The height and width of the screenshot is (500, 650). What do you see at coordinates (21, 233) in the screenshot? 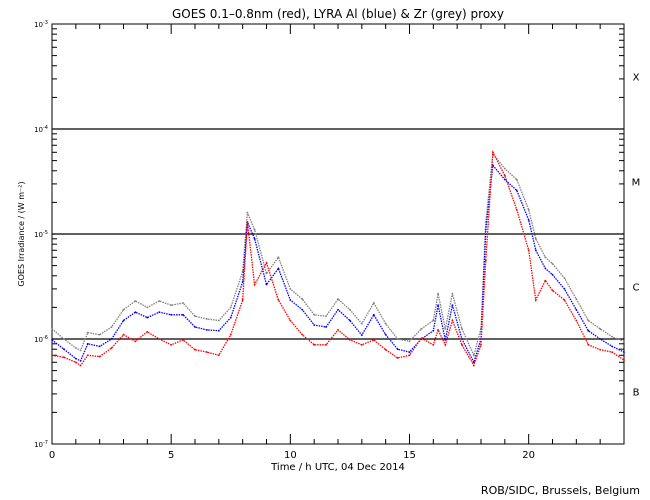
I see `y-axis-label: GOES Irradiance / (W m⁻²)` at bounding box center [21, 233].